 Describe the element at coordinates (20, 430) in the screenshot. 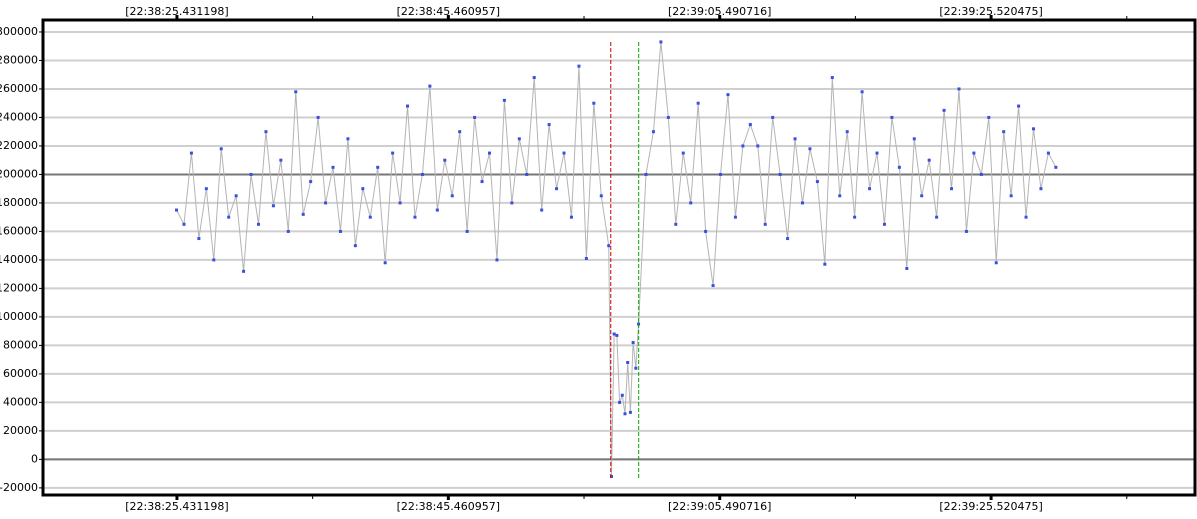

I see `y-tick-label: 20000` at that location.